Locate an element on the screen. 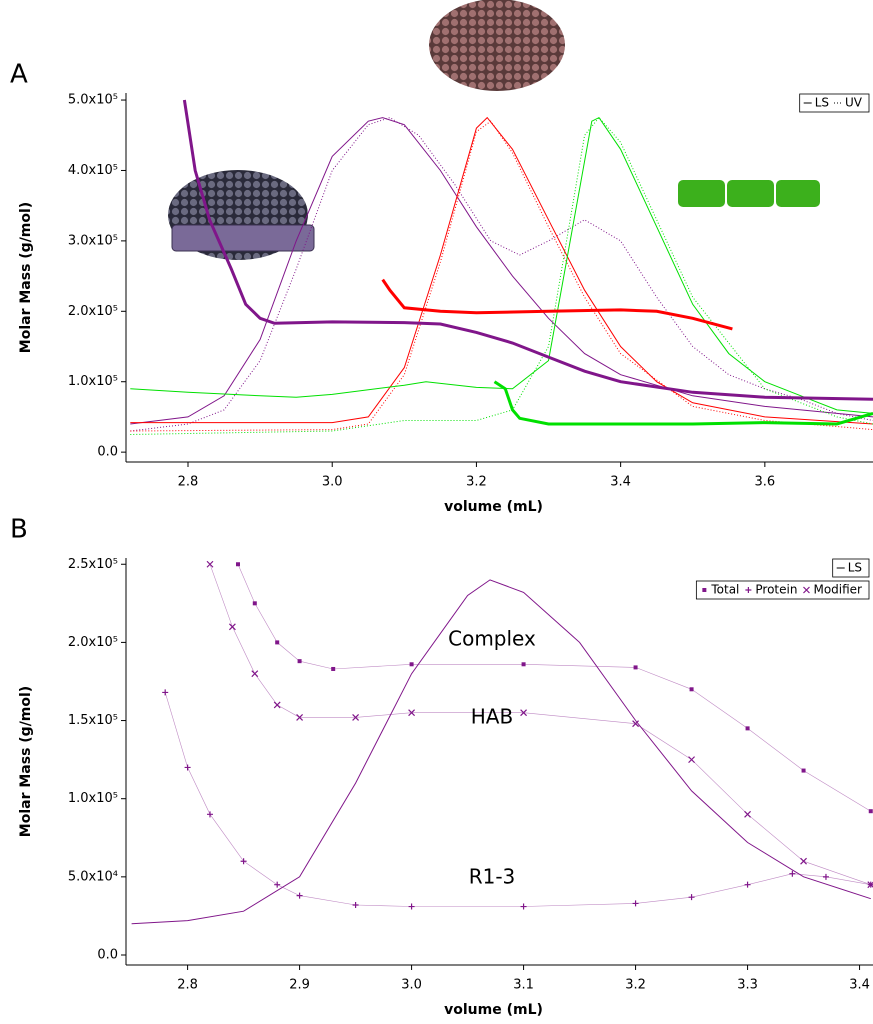 This screenshot has height=1024, width=873. legend: LS UV is located at coordinates (834, 103).